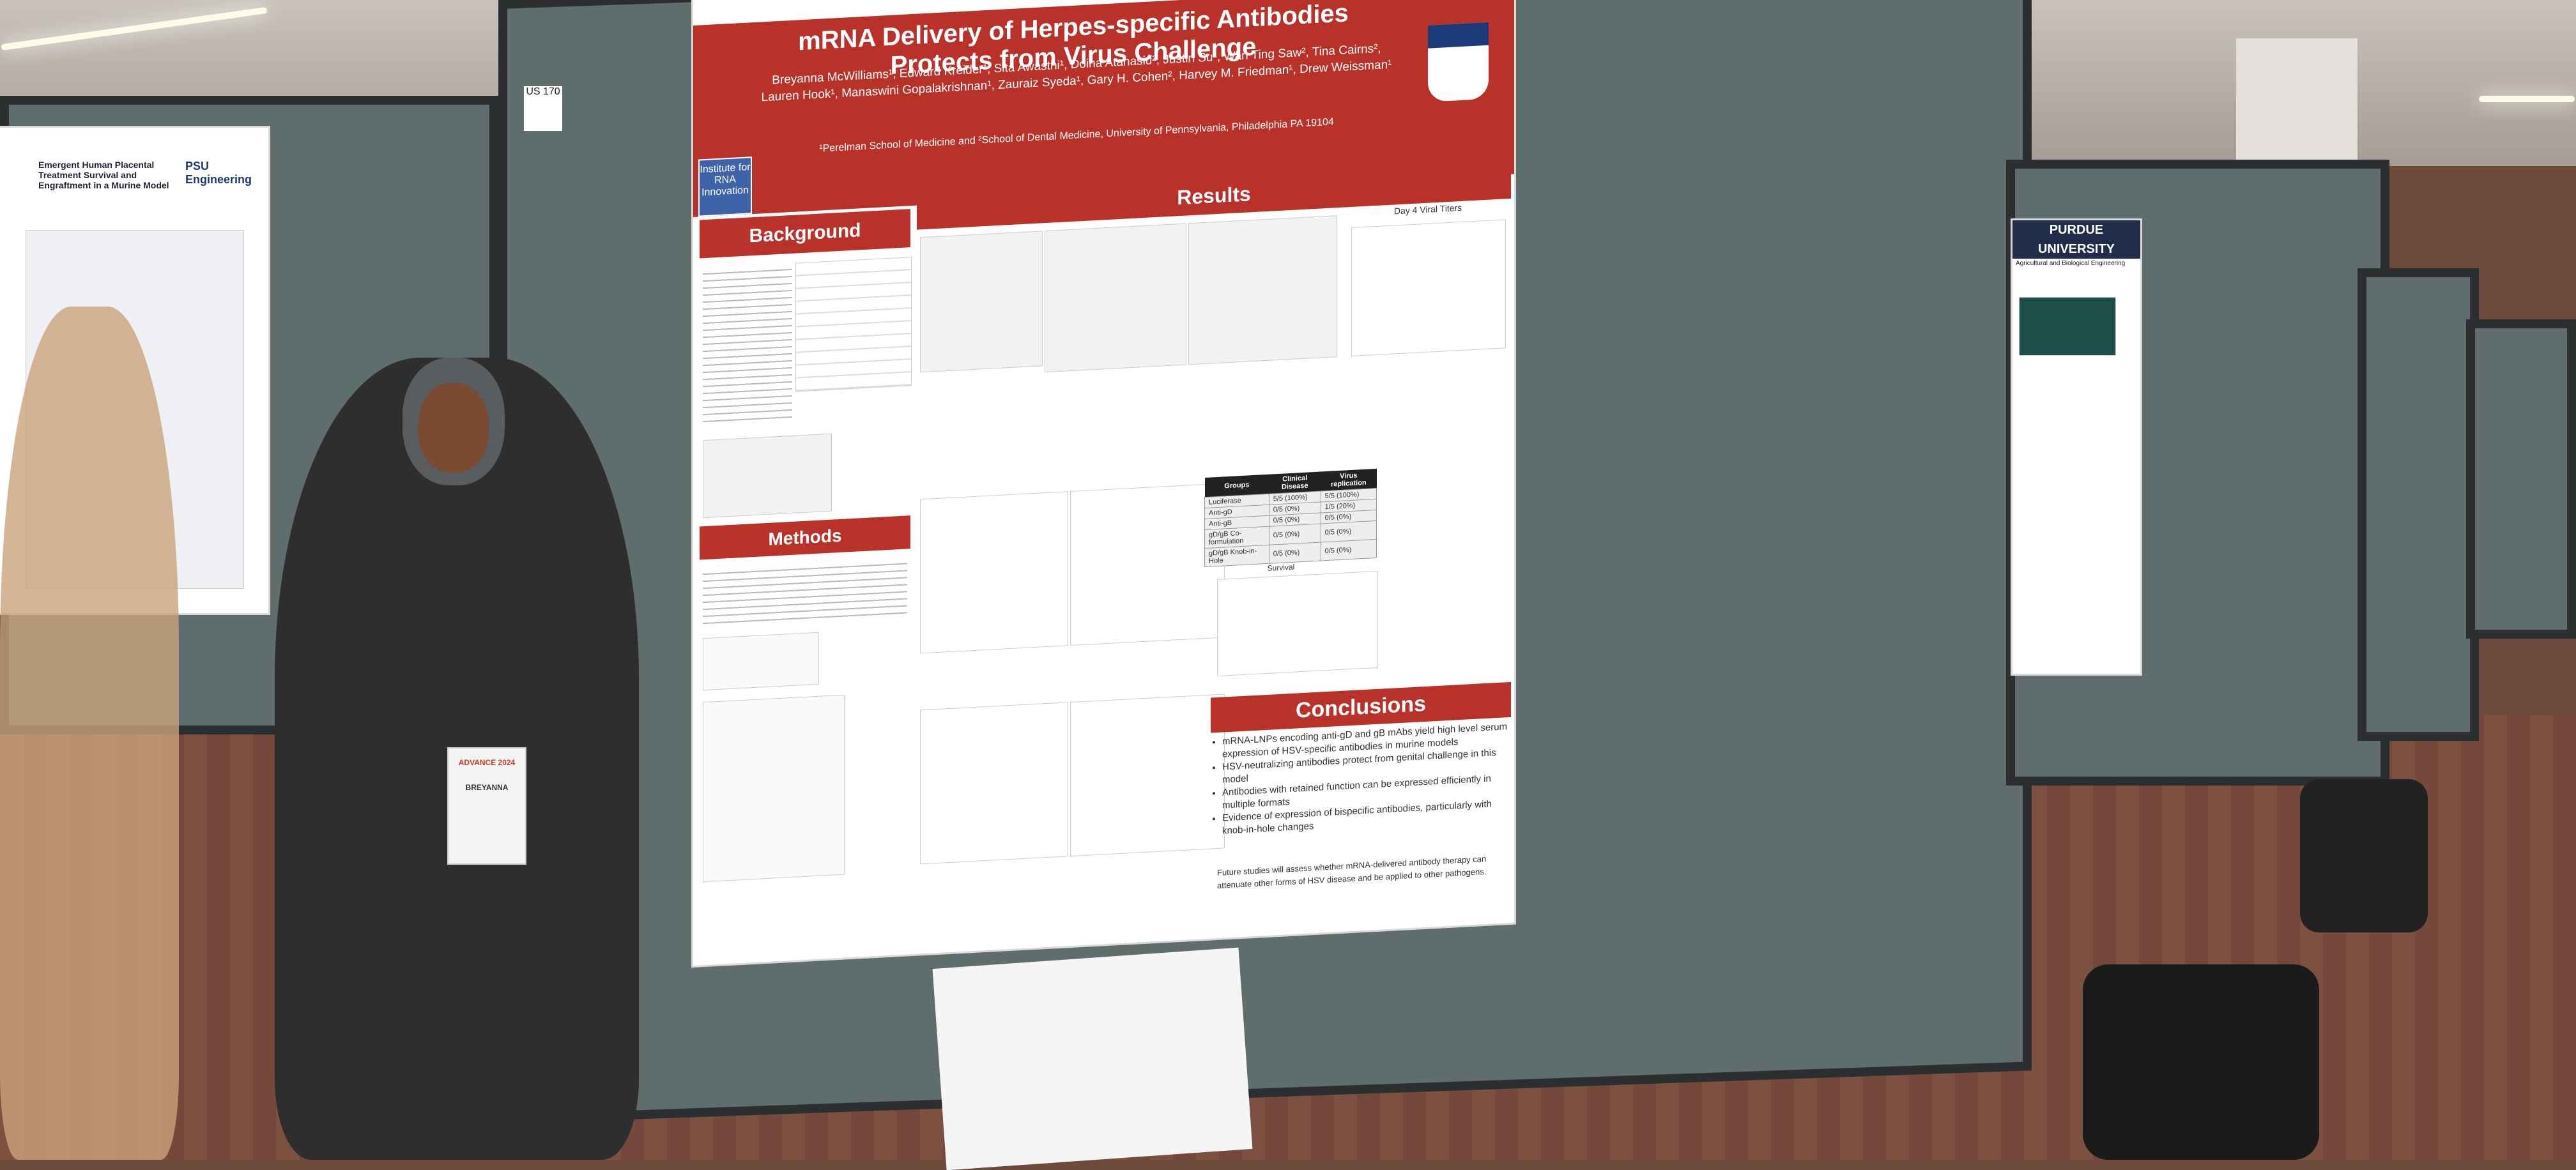  Describe the element at coordinates (1147, 775) in the screenshot. I see `elisa-chart-day28-b` at that location.